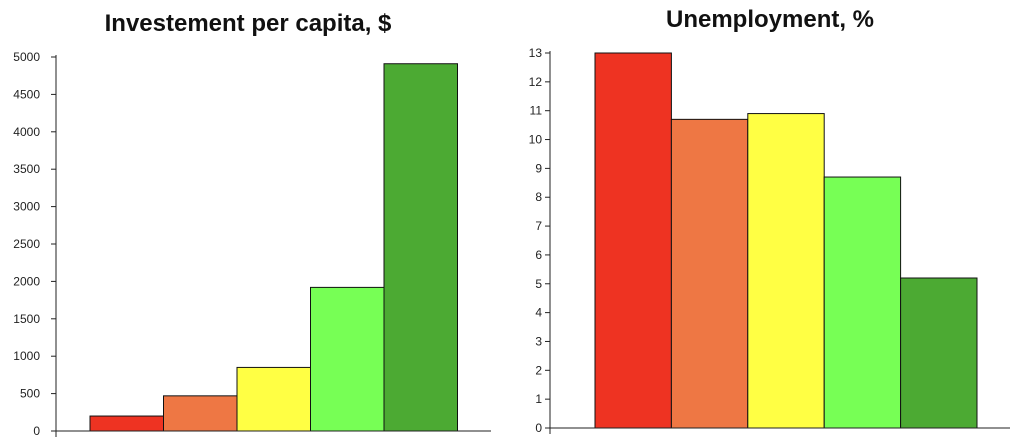 The width and height of the screenshot is (1024, 448). What do you see at coordinates (536, 53) in the screenshot?
I see `unemployment-y-tick-label: 13` at bounding box center [536, 53].